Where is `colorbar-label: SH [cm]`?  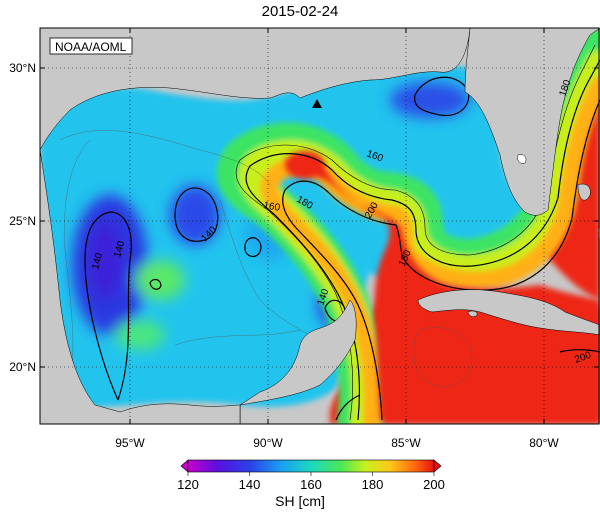
colorbar-label: SH [cm] is located at coordinates (300, 501).